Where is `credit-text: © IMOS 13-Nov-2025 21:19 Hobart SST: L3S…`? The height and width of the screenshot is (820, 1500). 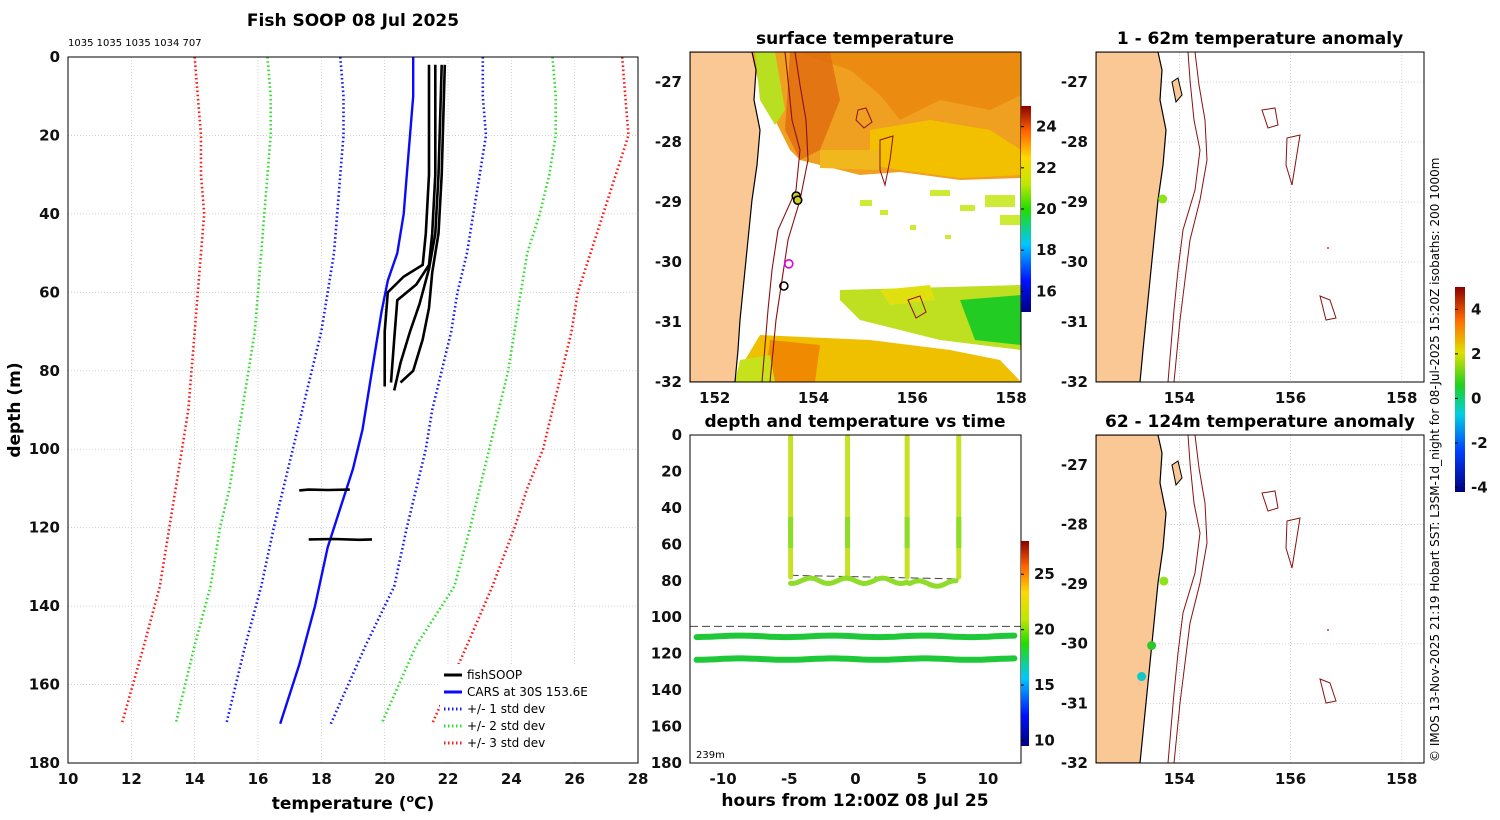
credit-text: © IMOS 13-Nov-2025 21:19 Hobart SST: L3S… is located at coordinates (1435, 460).